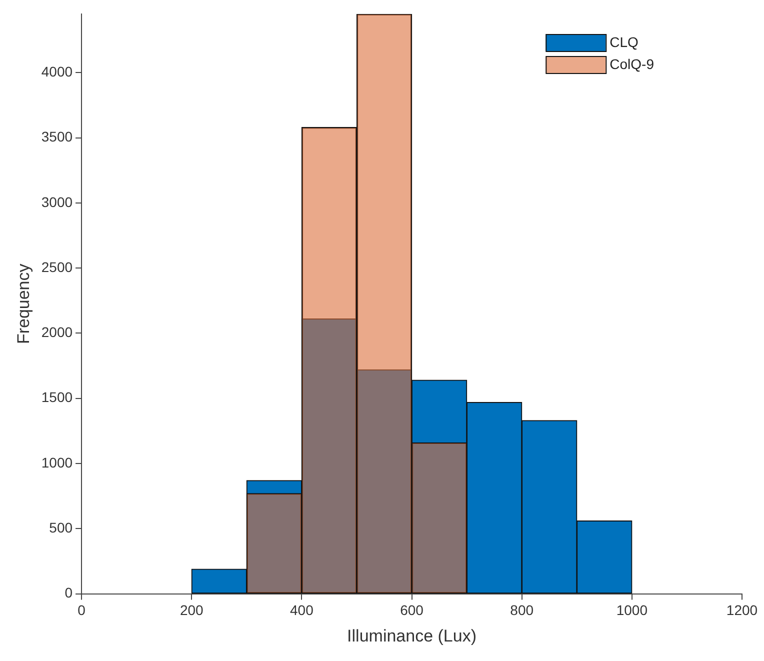  What do you see at coordinates (57, 71) in the screenshot?
I see `y-tick-label: 4000` at bounding box center [57, 71].